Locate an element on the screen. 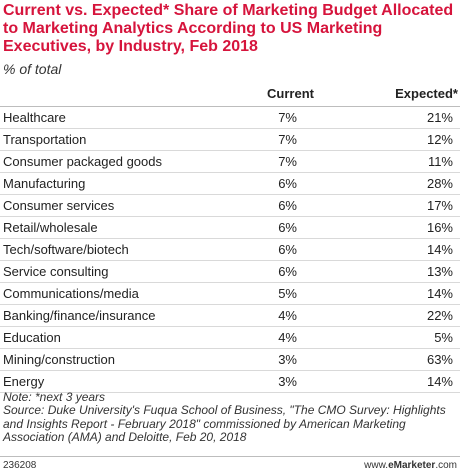 The width and height of the screenshot is (460, 474). brand-logo: www.eMarketer.com is located at coordinates (410, 465).